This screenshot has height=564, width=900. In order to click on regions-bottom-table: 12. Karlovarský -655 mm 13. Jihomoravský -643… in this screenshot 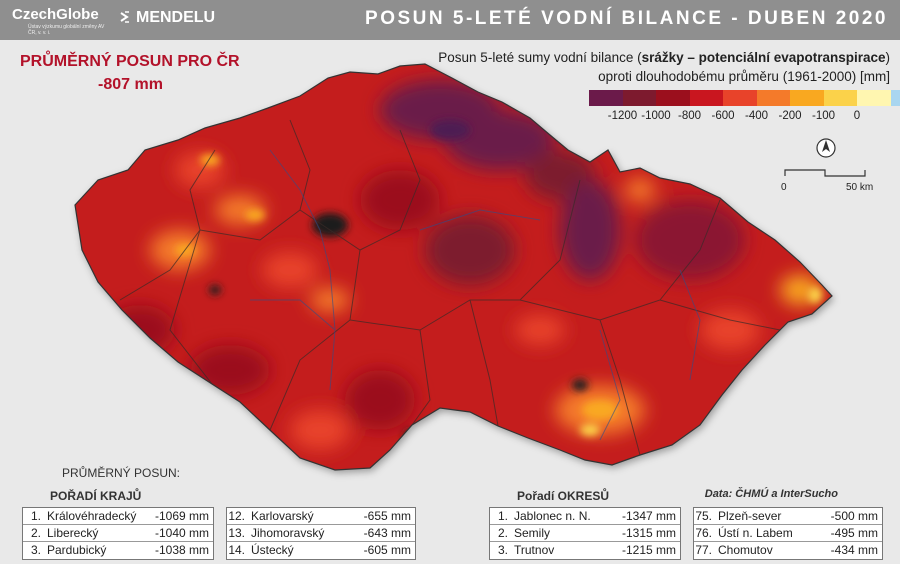, I will do `click(321, 533)`.